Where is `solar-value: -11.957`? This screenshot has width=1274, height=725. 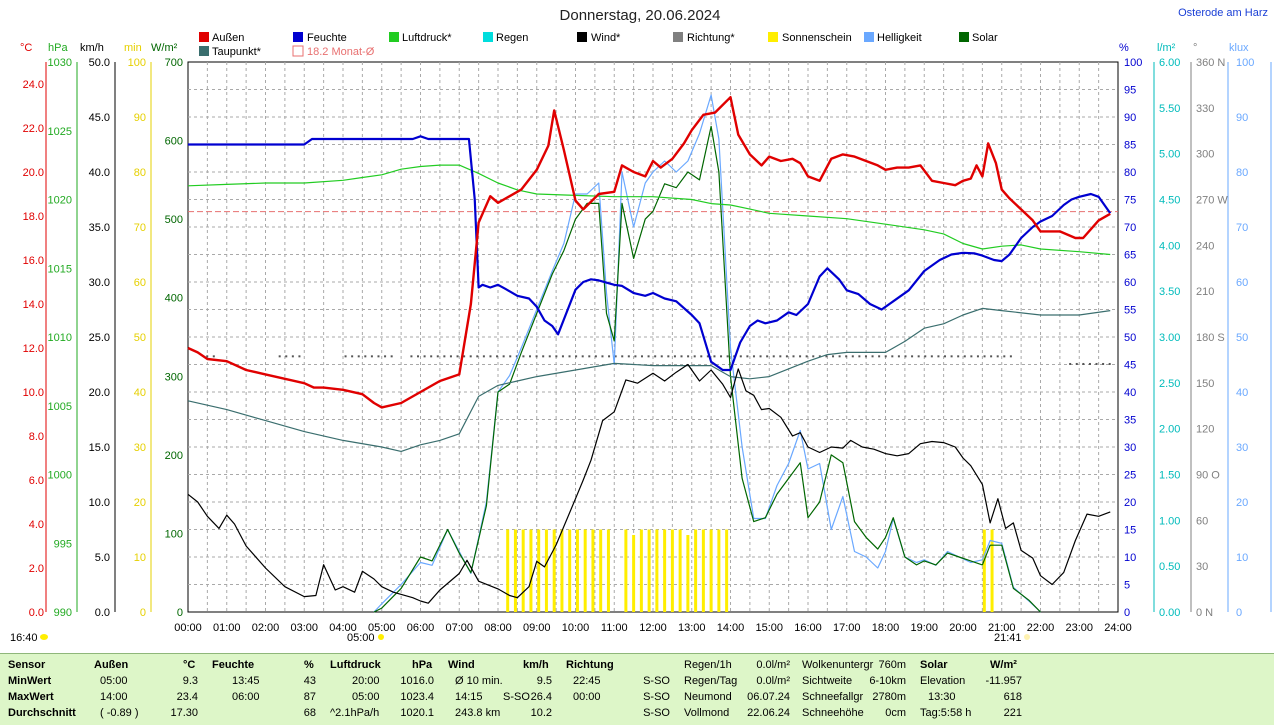
solar-value: -11.957 is located at coordinates (1004, 681).